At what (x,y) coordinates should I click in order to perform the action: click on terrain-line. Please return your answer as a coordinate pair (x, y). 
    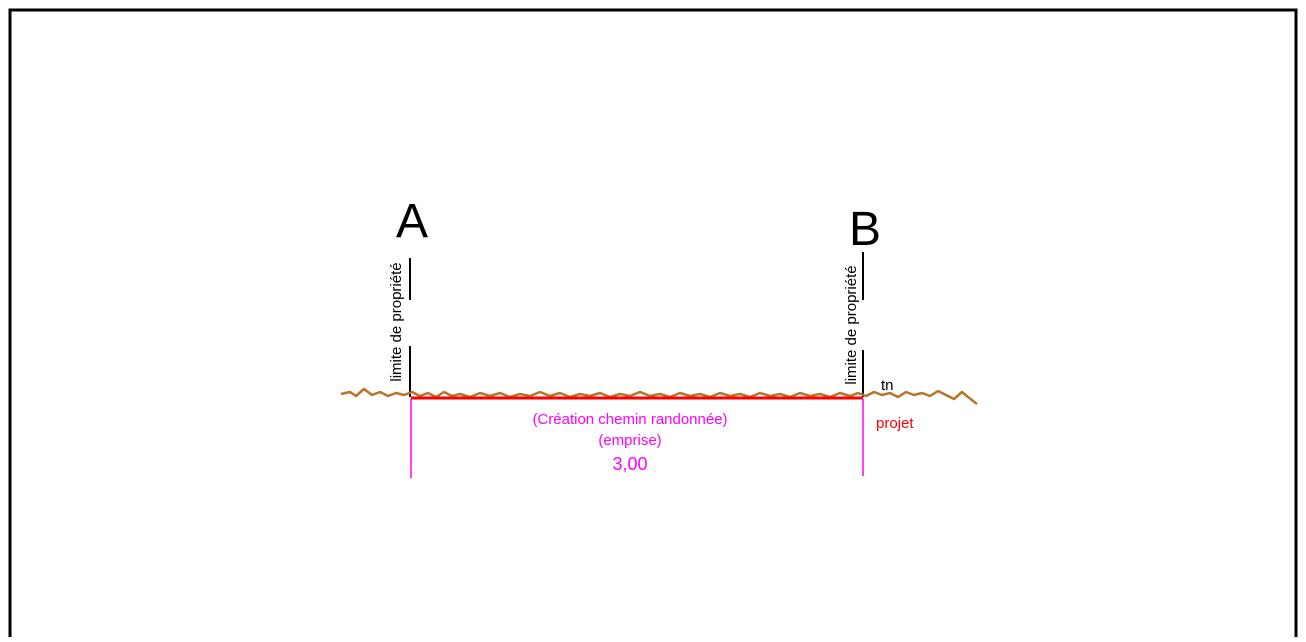
    Looking at the image, I should click on (659, 396).